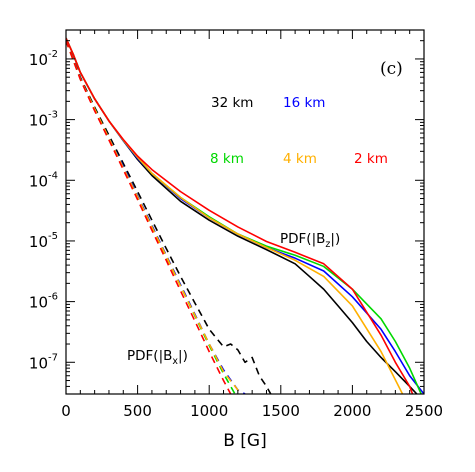  I want to click on annotation-pdf-bz: PDF(|Bz|), so click(310, 240).